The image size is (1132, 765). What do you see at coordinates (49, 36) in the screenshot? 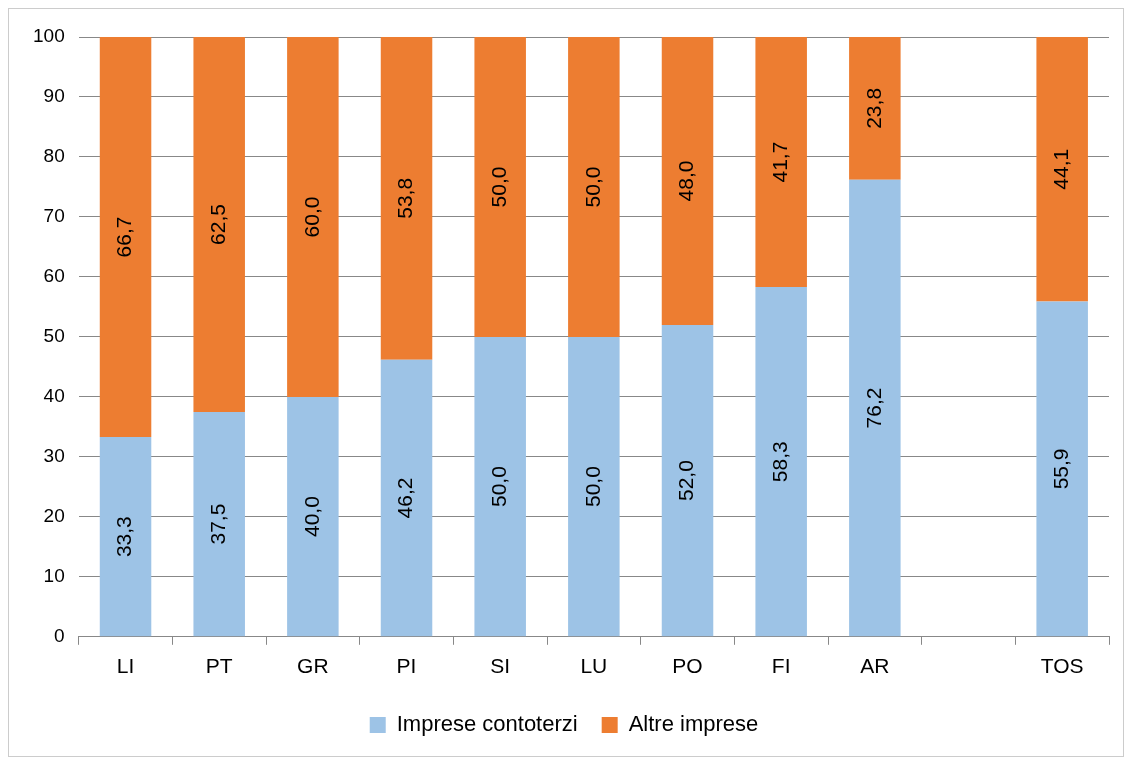
I see `y-tick-label: 100` at bounding box center [49, 36].